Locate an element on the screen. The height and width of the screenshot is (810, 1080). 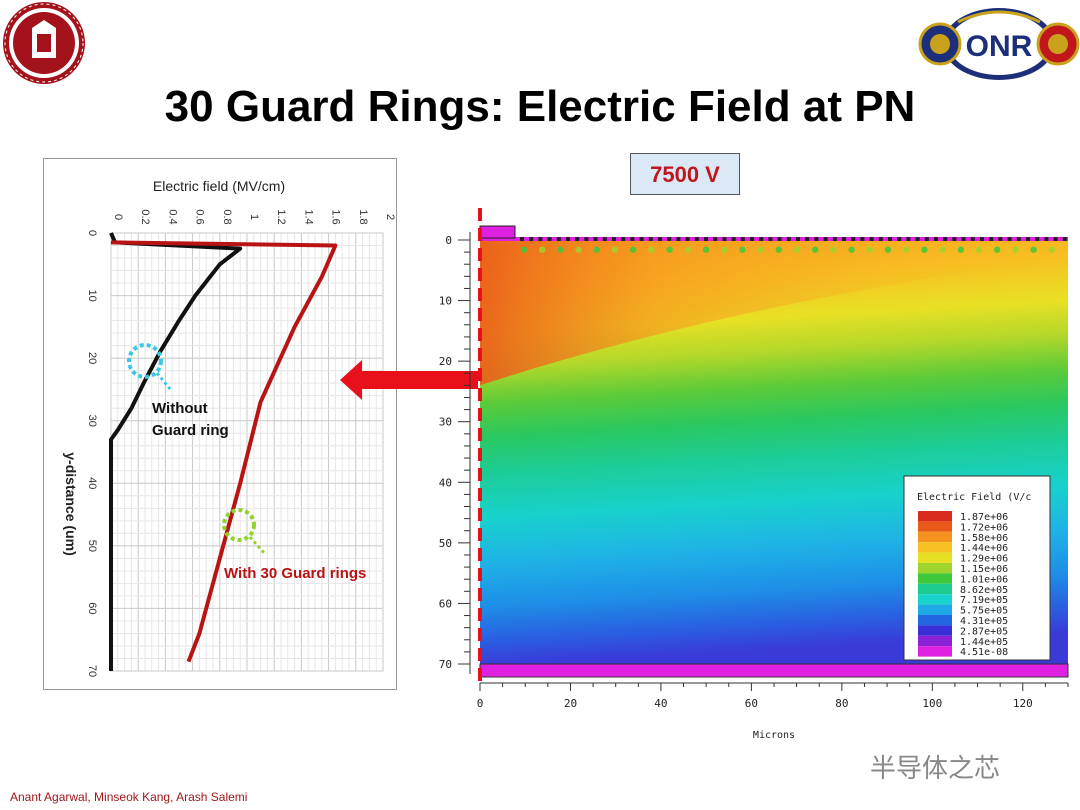
annotation-guard-ring: Guard ring is located at coordinates (190, 430).